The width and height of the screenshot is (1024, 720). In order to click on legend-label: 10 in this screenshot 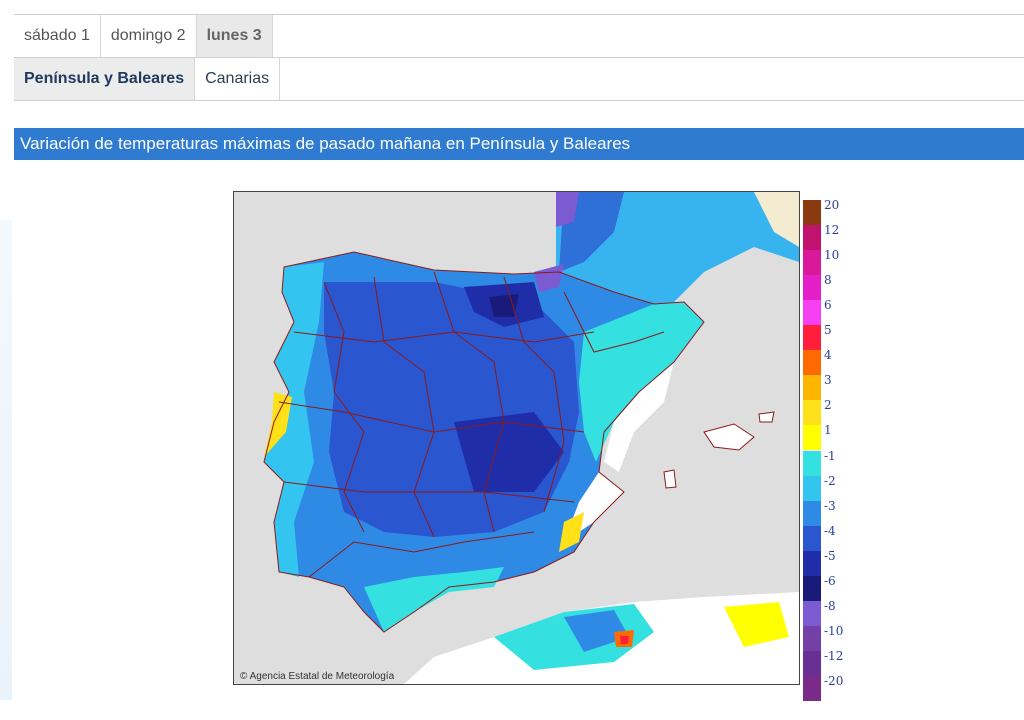, I will do `click(831, 255)`.